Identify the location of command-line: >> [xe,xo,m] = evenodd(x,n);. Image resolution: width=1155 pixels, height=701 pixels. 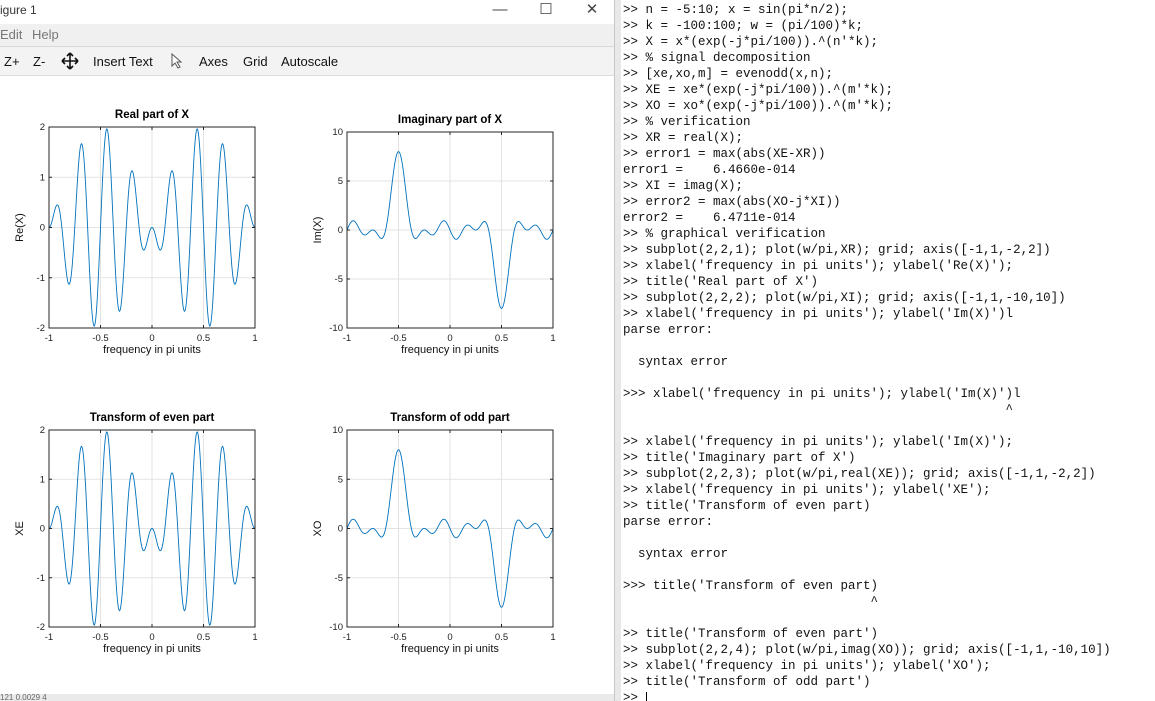
(728, 74).